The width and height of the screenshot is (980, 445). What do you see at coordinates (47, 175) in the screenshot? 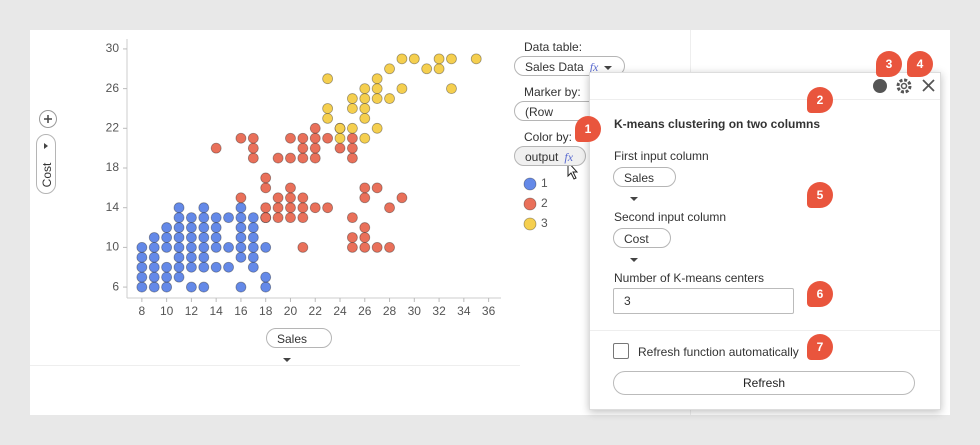
I see `y-axis-label: Cost` at bounding box center [47, 175].